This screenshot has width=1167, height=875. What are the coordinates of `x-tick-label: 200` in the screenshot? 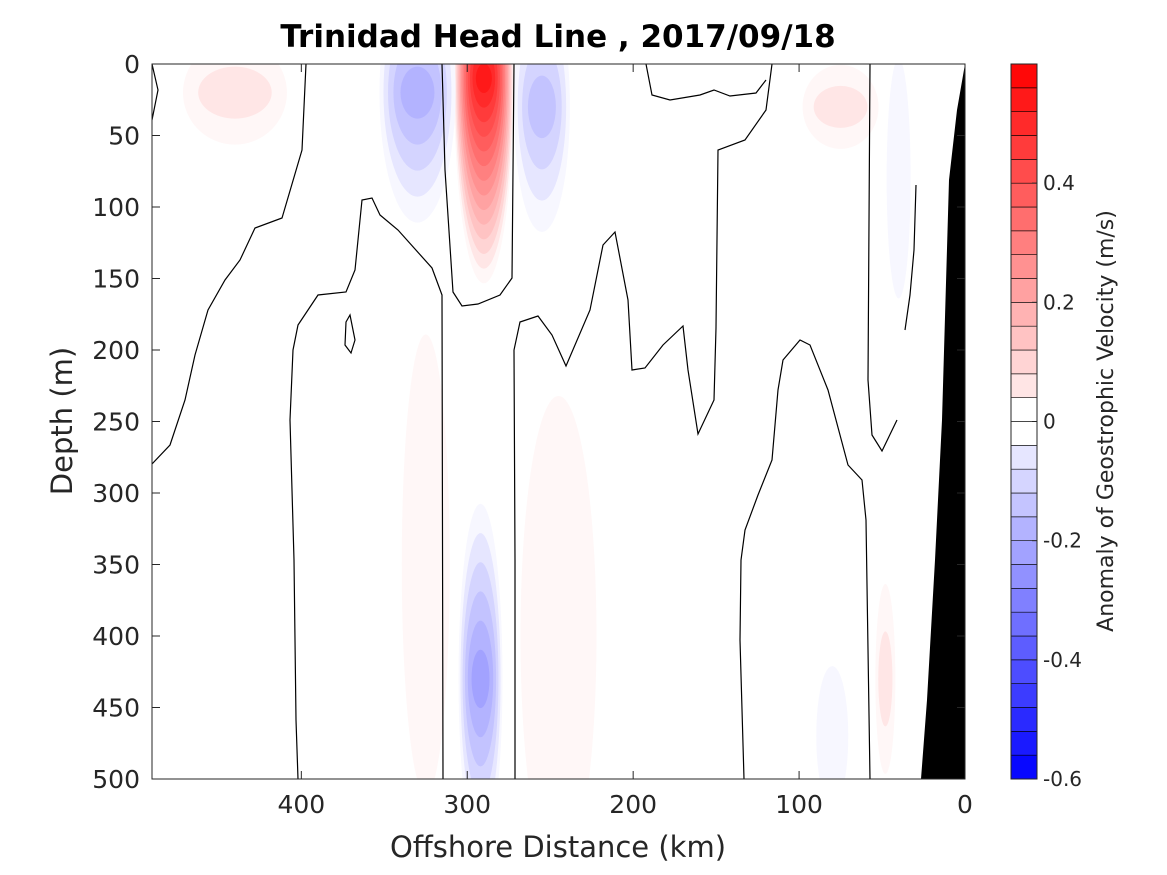 It's located at (633, 804).